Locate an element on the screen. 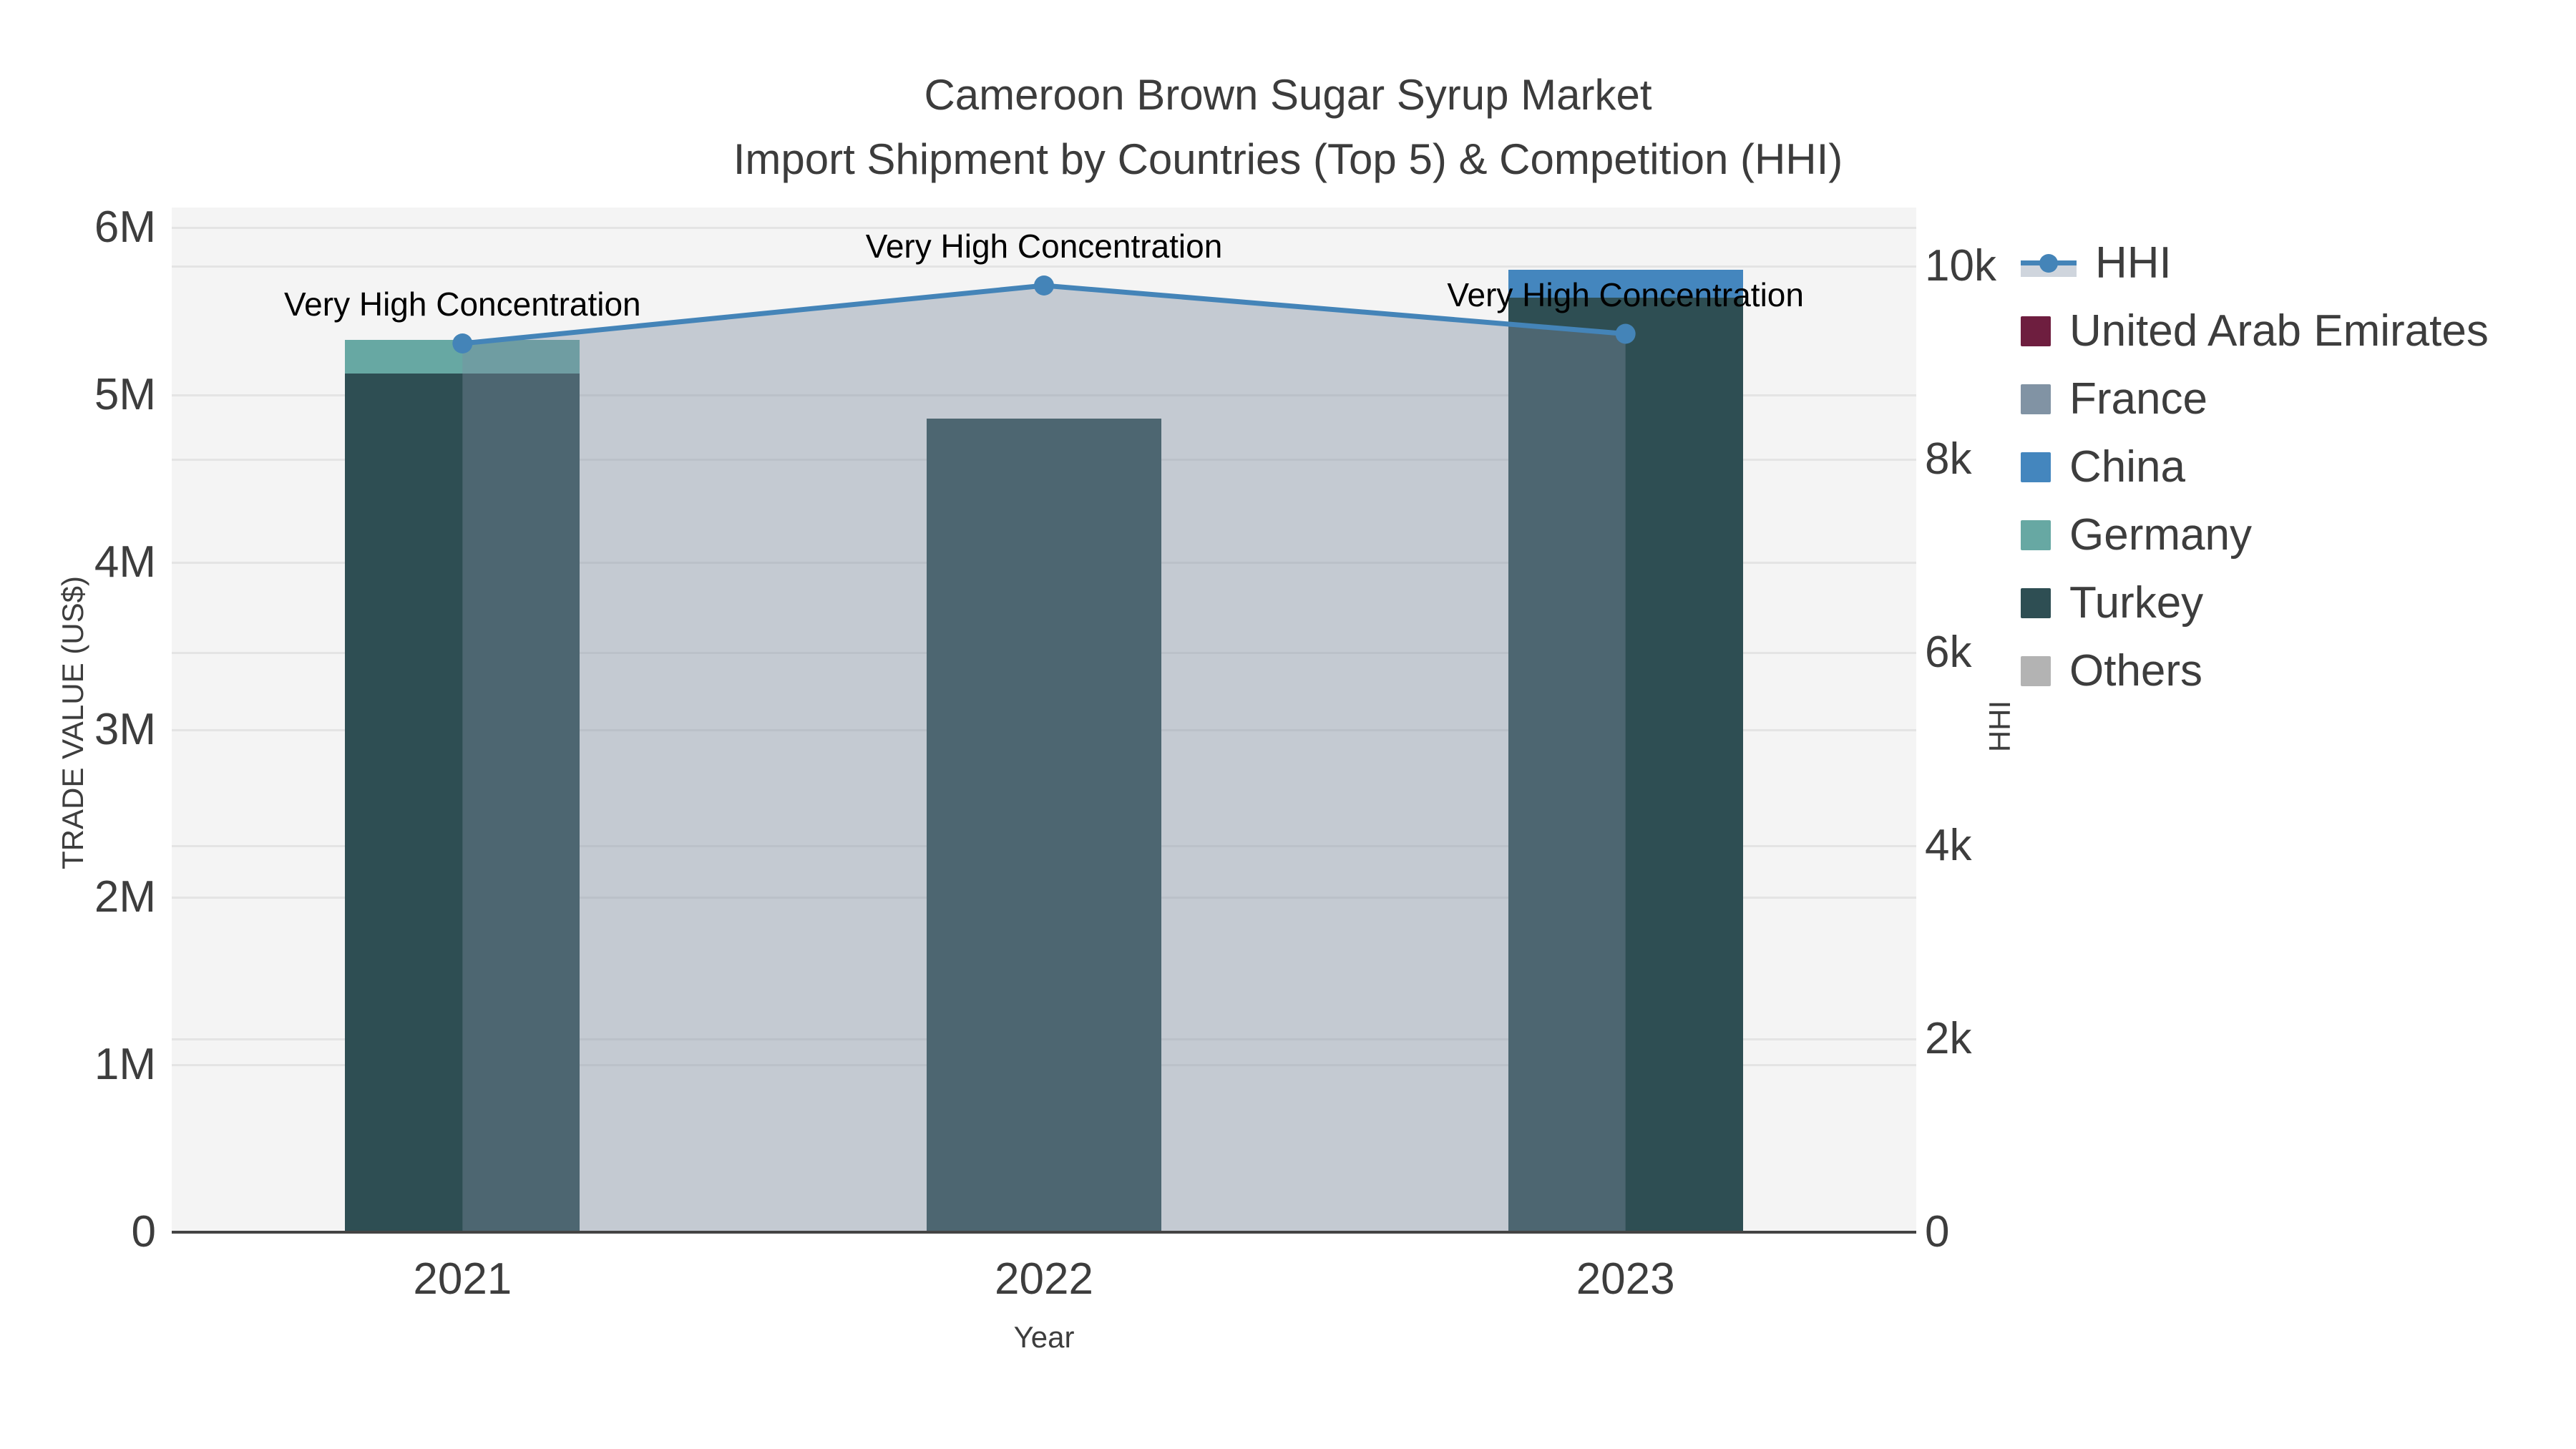 The width and height of the screenshot is (2576, 1449). bar-segment-china-2023 is located at coordinates (1625, 283).